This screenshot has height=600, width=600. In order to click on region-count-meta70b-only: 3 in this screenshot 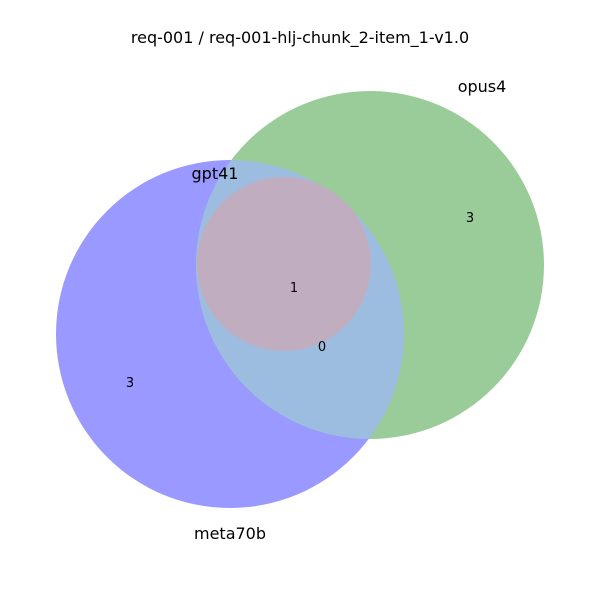, I will do `click(130, 383)`.